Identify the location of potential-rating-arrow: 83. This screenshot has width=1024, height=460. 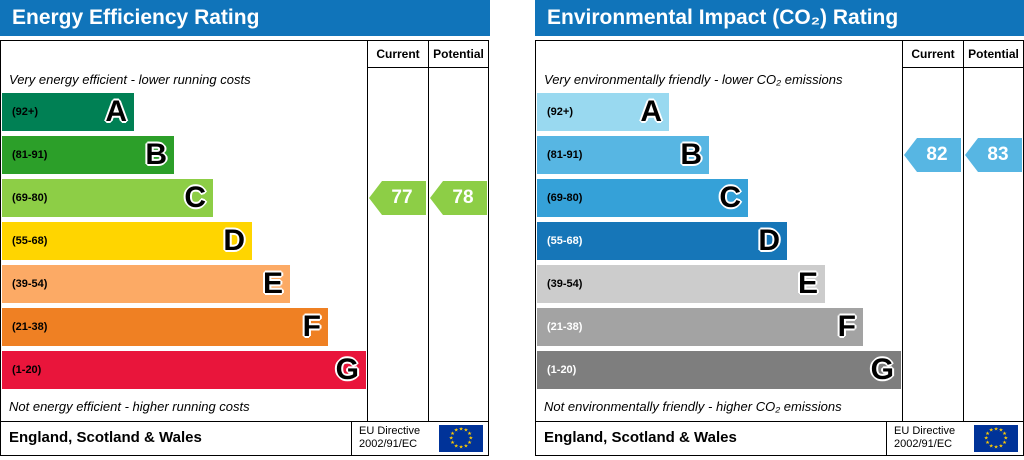
(993, 155).